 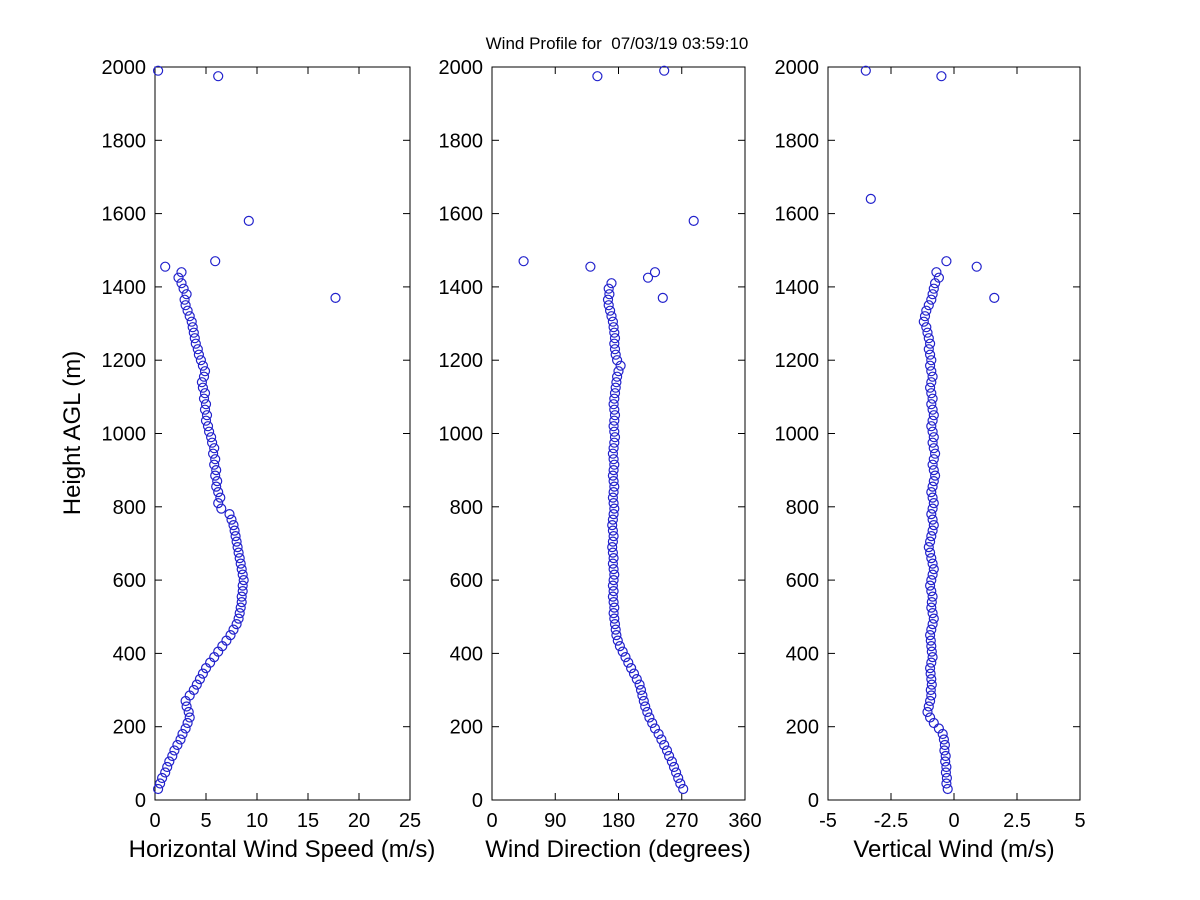 What do you see at coordinates (797, 141) in the screenshot?
I see `y-tick-label: 1800` at bounding box center [797, 141].